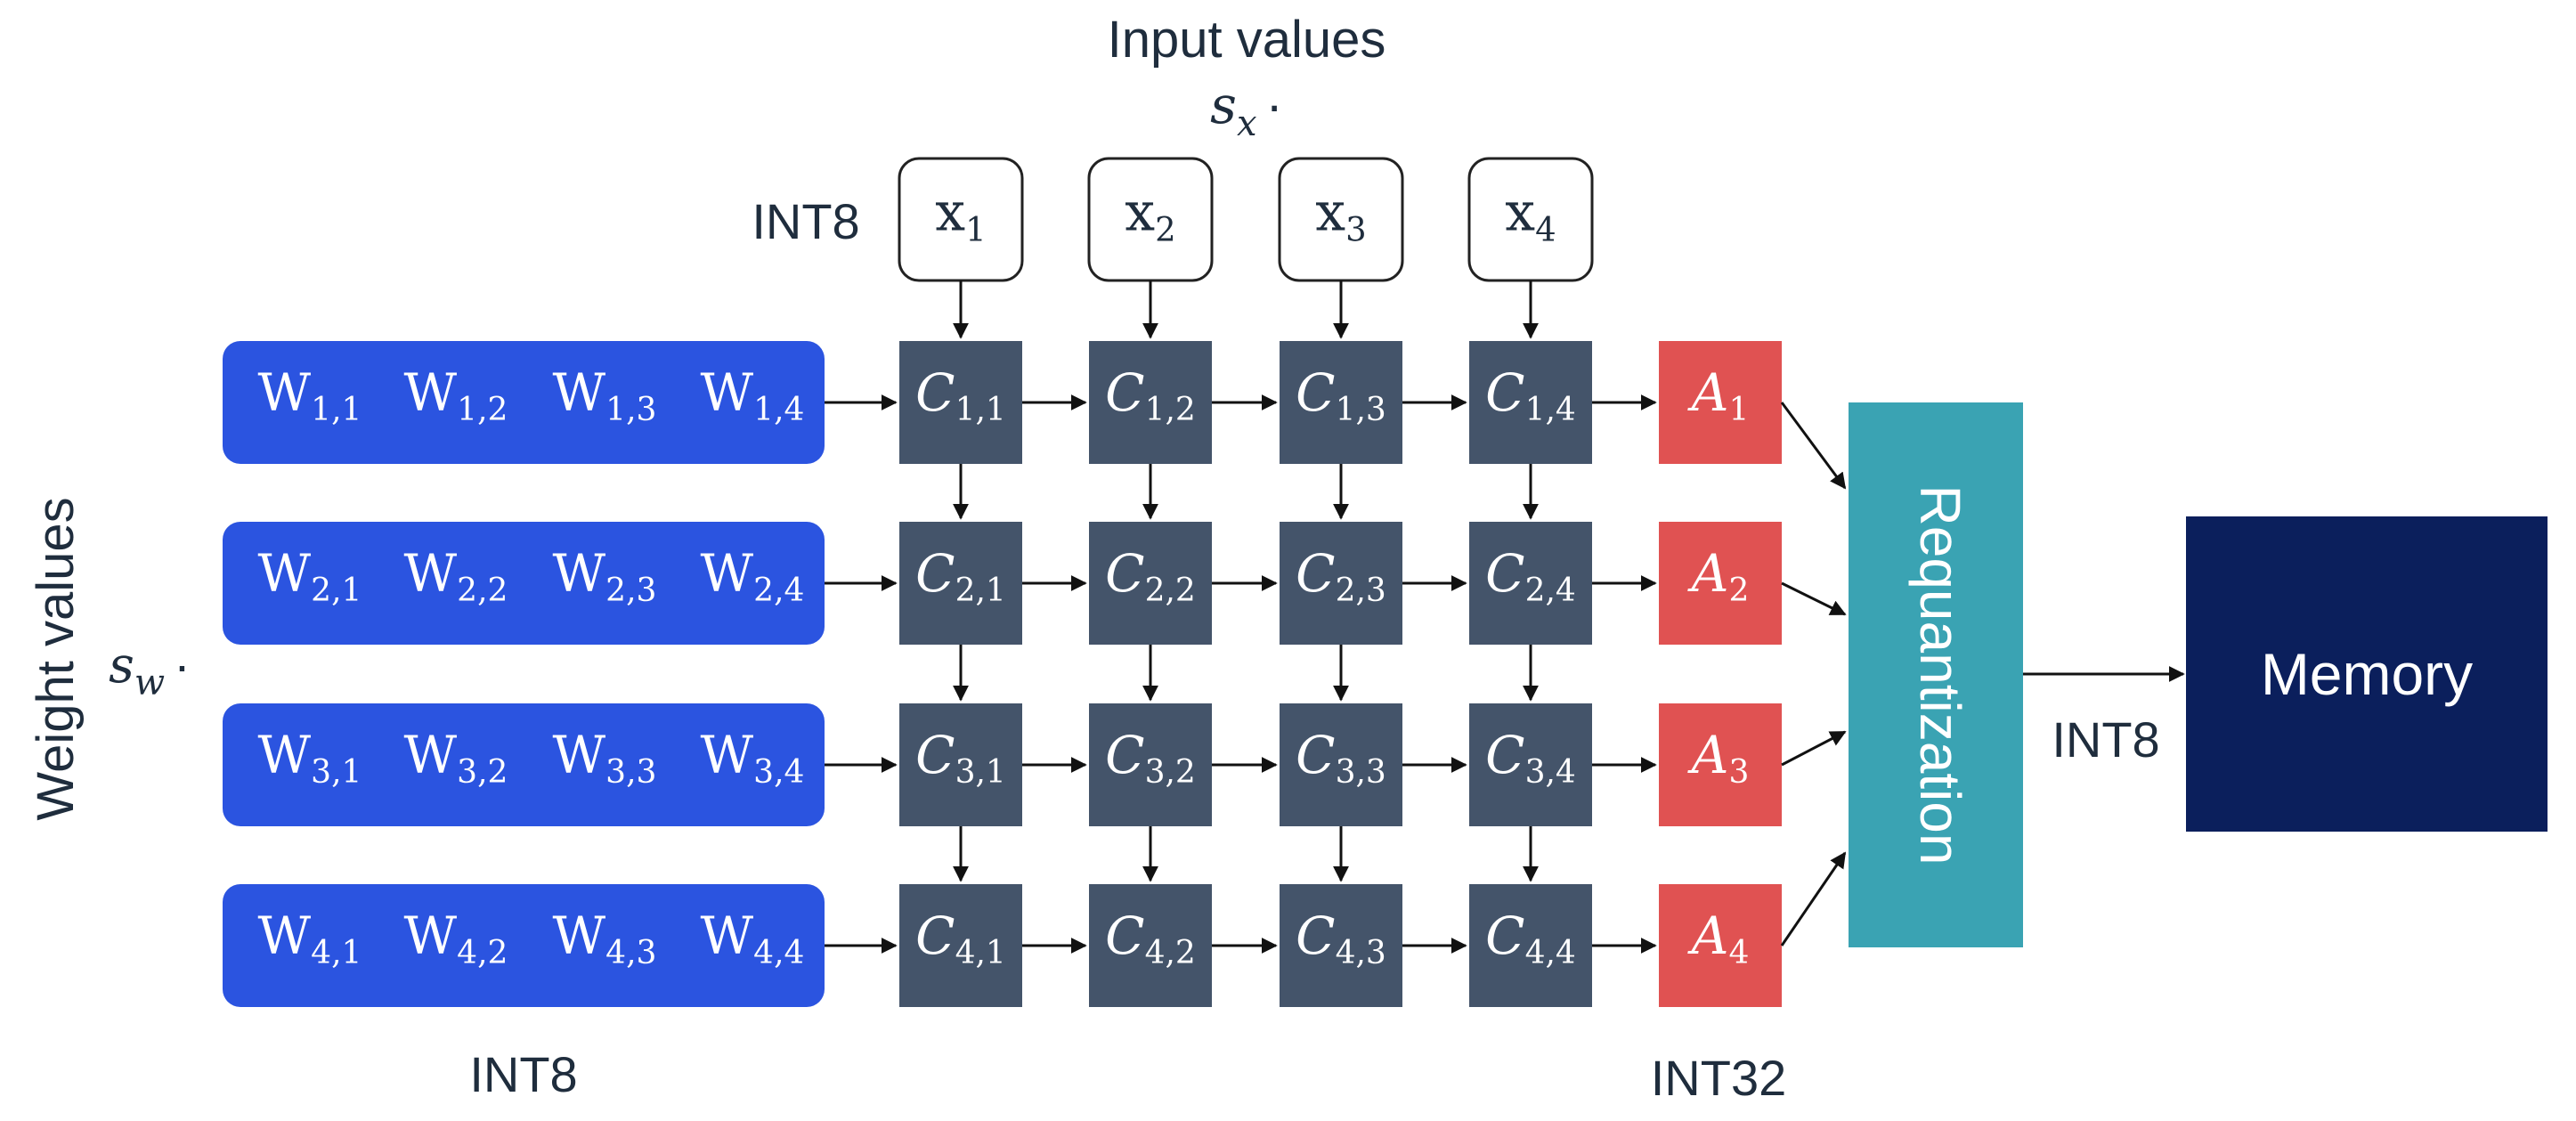 The height and width of the screenshot is (1121, 2576). What do you see at coordinates (778, 772) in the screenshot?
I see `weight-3-4-subscript: 3,4` at bounding box center [778, 772].